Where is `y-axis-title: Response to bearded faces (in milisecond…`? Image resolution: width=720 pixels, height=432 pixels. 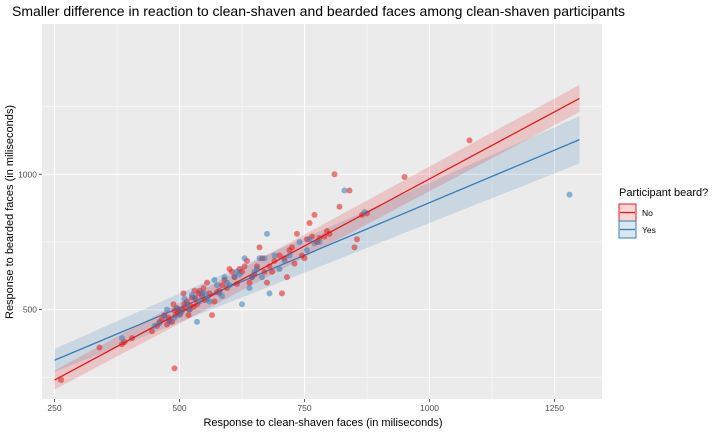 y-axis-title: Response to bearded faces (in milisecond… is located at coordinates (10, 212).